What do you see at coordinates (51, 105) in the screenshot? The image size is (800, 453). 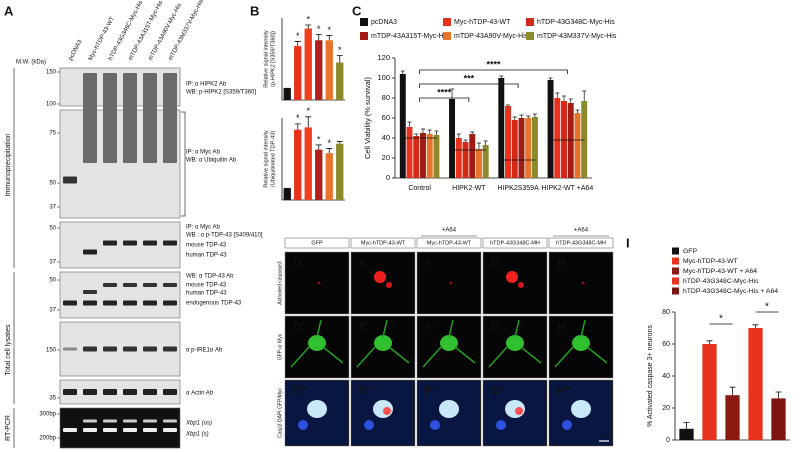 I see `mw-marker: 100` at bounding box center [51, 105].